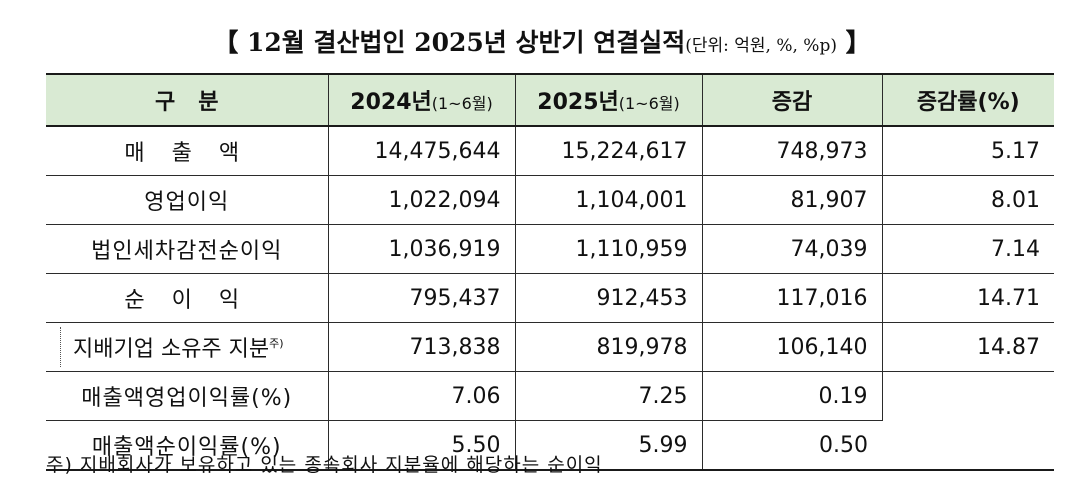 Image resolution: width=1084 pixels, height=489 pixels. Describe the element at coordinates (853, 42) in the screenshot. I see `title-close: 】` at that location.